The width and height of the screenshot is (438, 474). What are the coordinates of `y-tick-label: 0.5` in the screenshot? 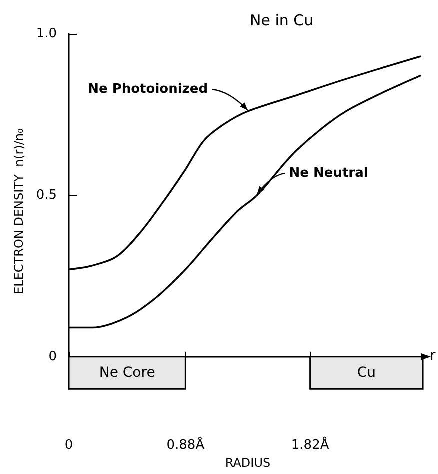 It's located at (46, 195).